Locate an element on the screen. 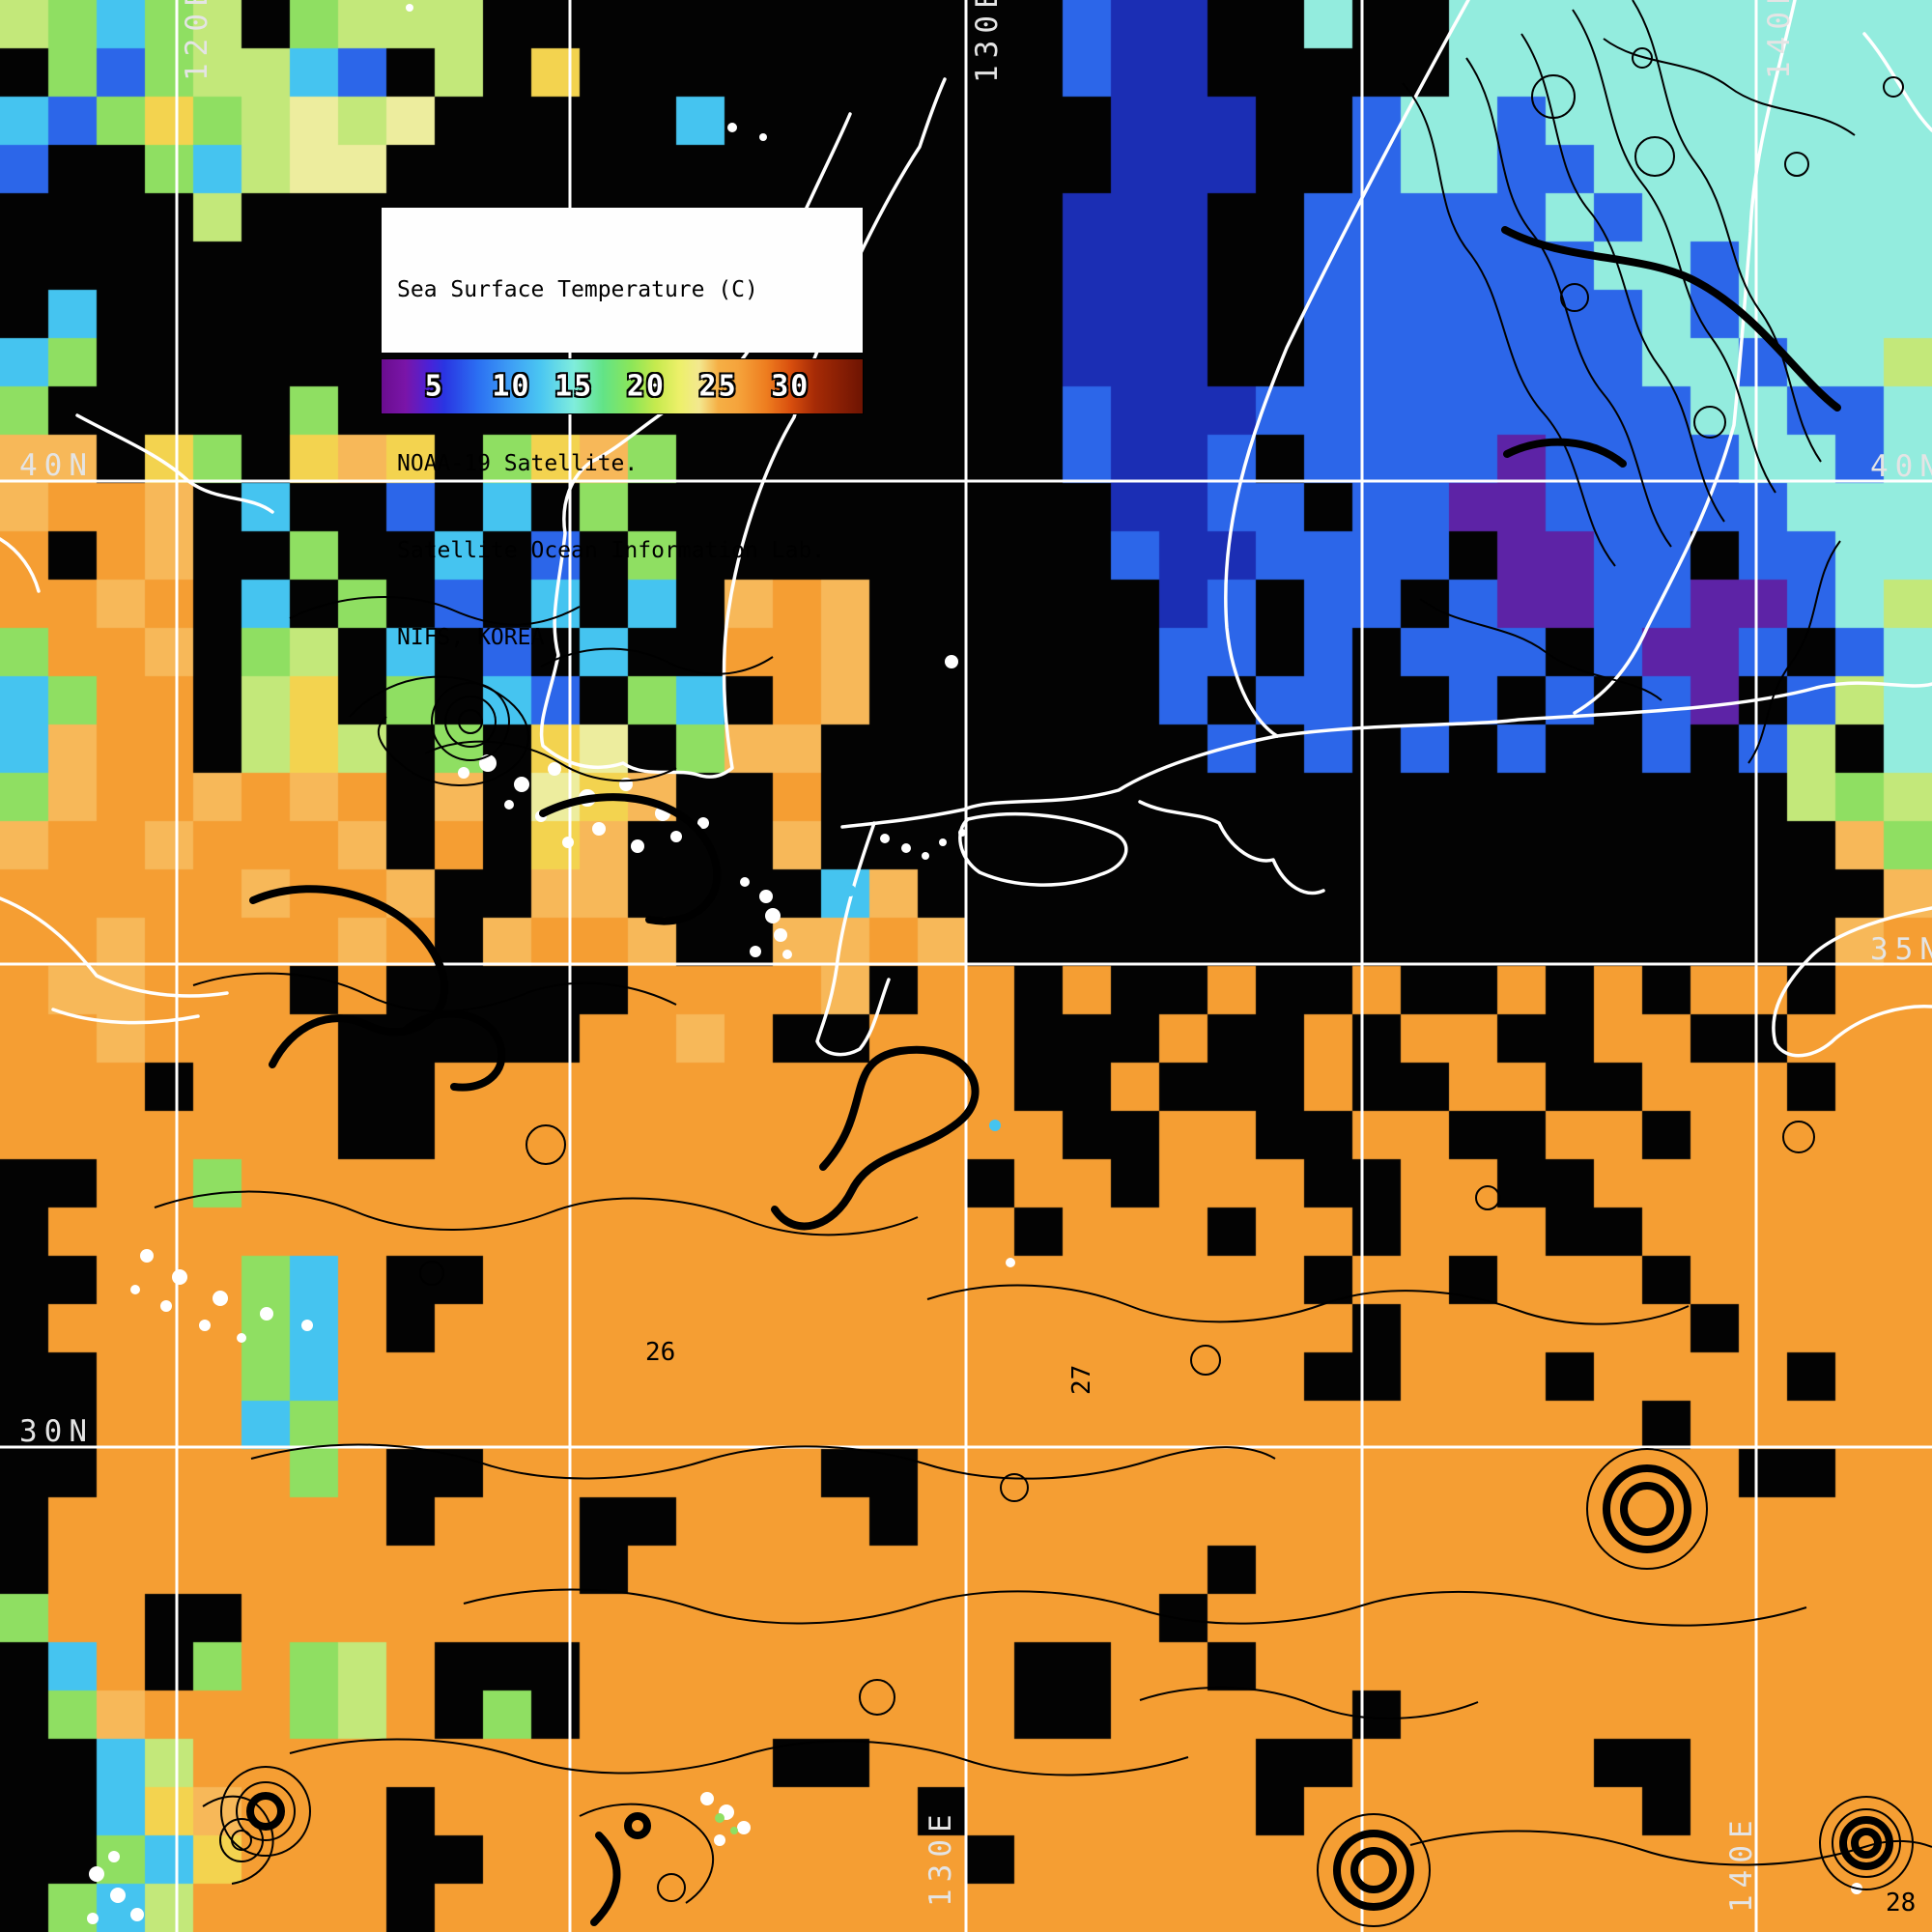 This screenshot has height=1932, width=1932. geo-label: 120E is located at coordinates (197, 40).